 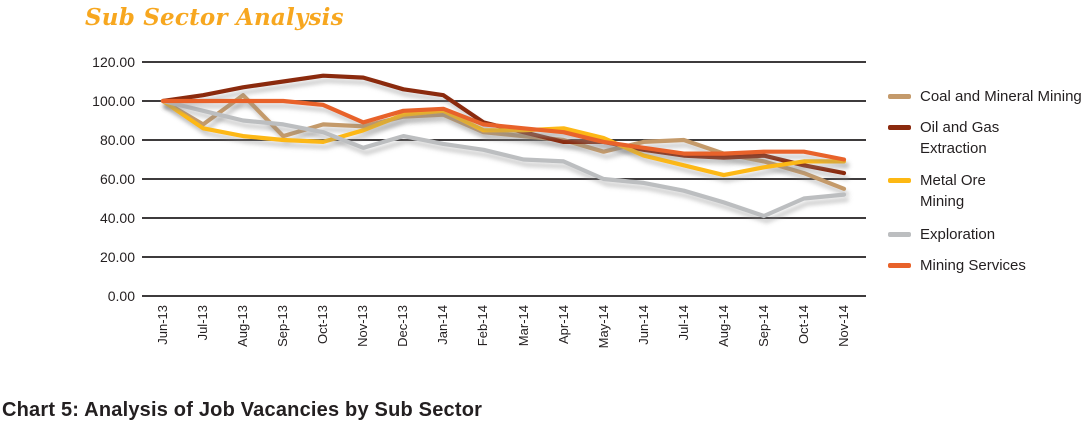 I want to click on y-axis-tick-label: 100.00, so click(x=113, y=101).